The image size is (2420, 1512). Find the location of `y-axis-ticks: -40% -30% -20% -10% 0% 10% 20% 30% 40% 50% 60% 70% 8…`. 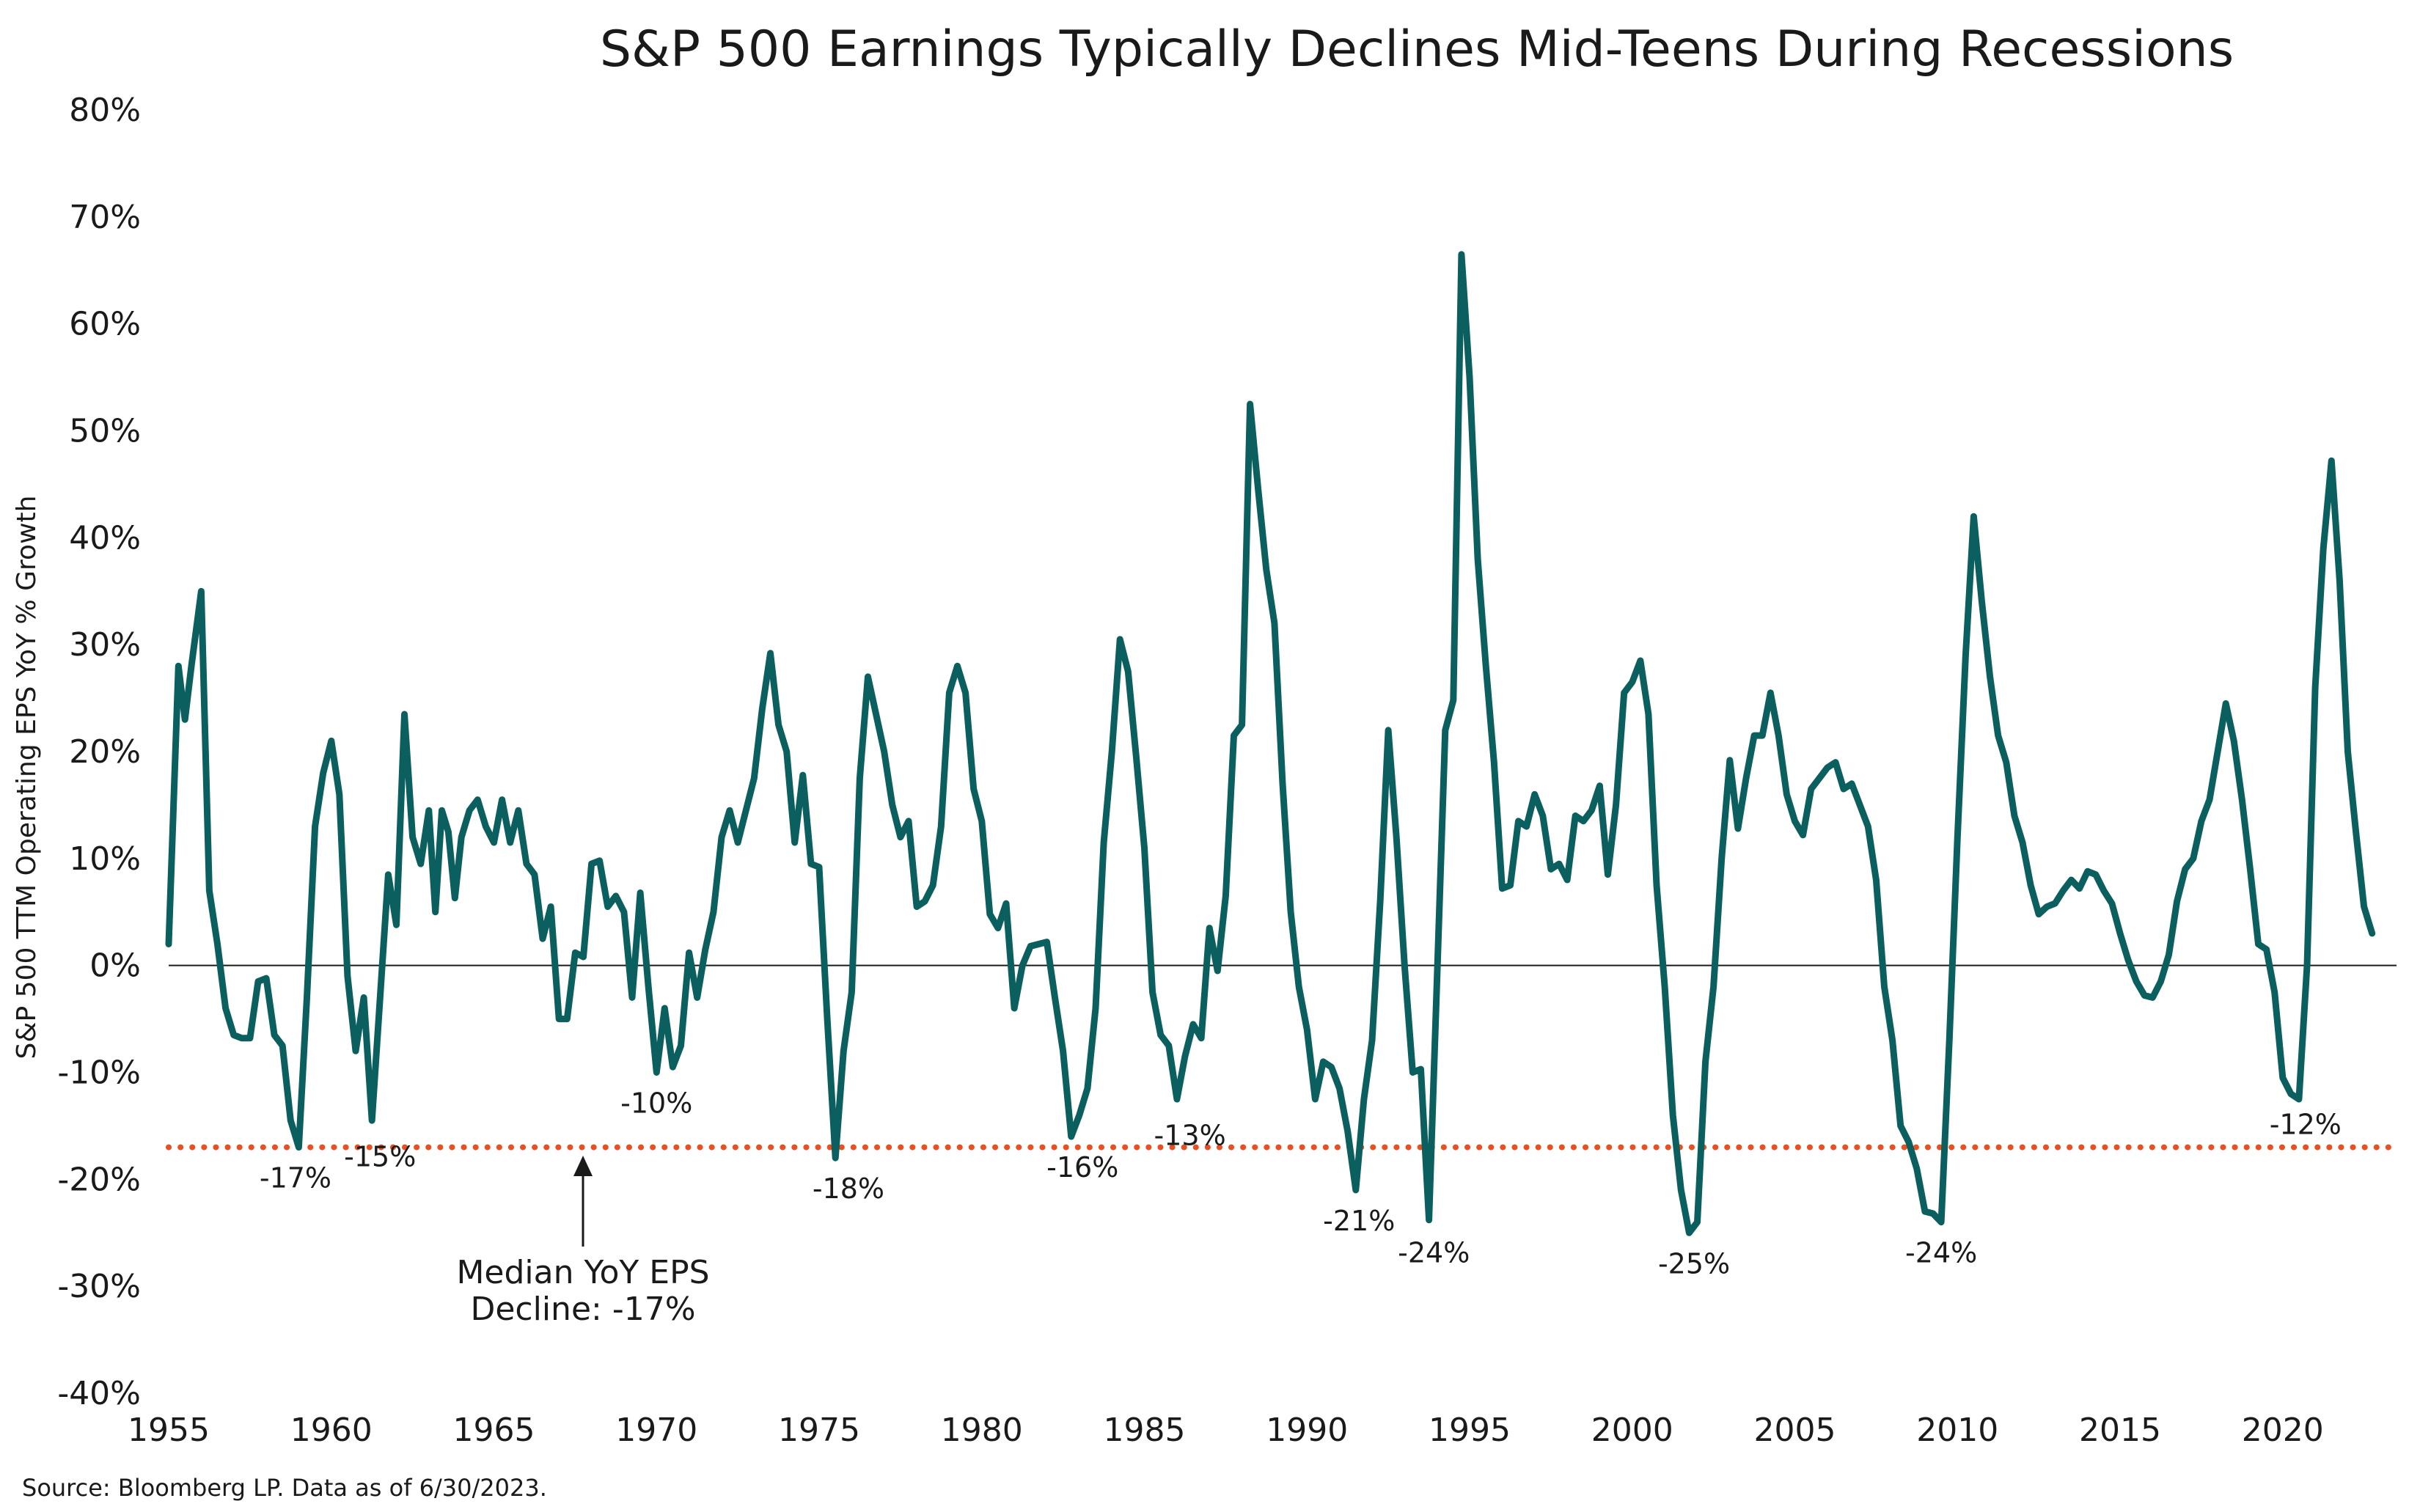

y-axis-ticks: -40% -30% -20% -10% 0% 10% 20% 30% 40% 50% 60% 70% 8… is located at coordinates (99, 752).